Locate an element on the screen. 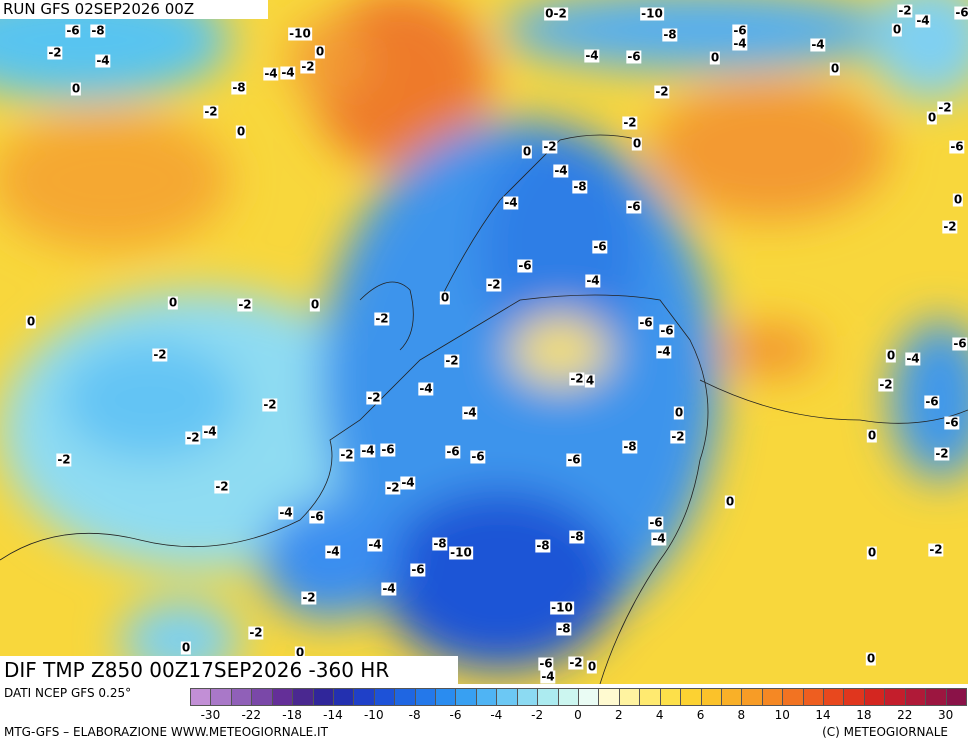 The width and height of the screenshot is (968, 745). colorbar-label: 18 is located at coordinates (864, 715).